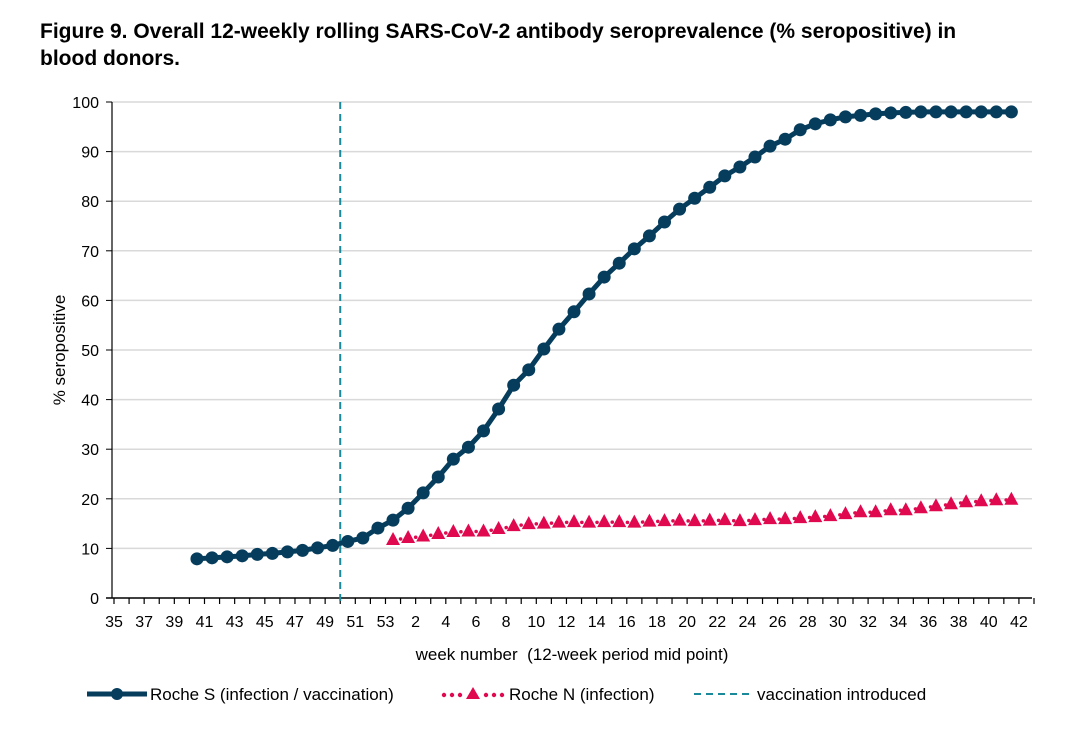 This screenshot has height=740, width=1082. Describe the element at coordinates (265, 622) in the screenshot. I see `x-tick-label: 45` at that location.